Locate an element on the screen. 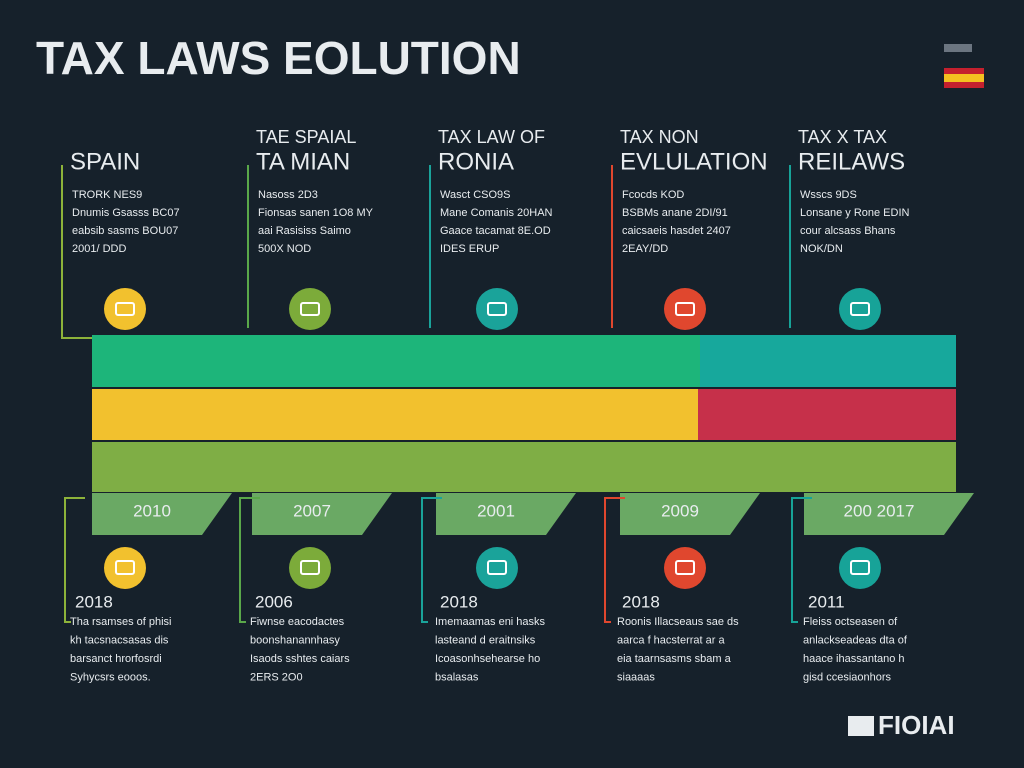 This screenshot has width=1024, height=768. year-label: 2001 is located at coordinates (496, 510).